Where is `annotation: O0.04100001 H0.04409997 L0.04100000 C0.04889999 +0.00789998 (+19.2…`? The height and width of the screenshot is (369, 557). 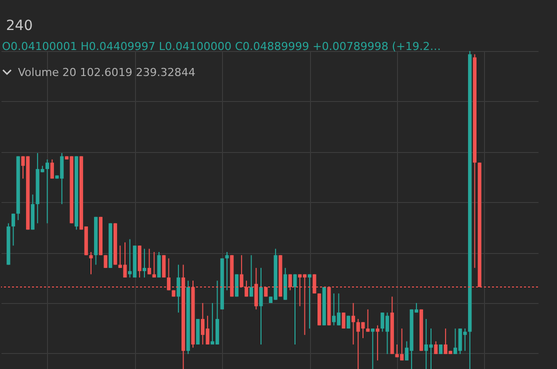
annotation: O0.04100001 H0.04409997 L0.04100000 C0.04889999 +0.00789998 (+19.2… is located at coordinates (221, 46).